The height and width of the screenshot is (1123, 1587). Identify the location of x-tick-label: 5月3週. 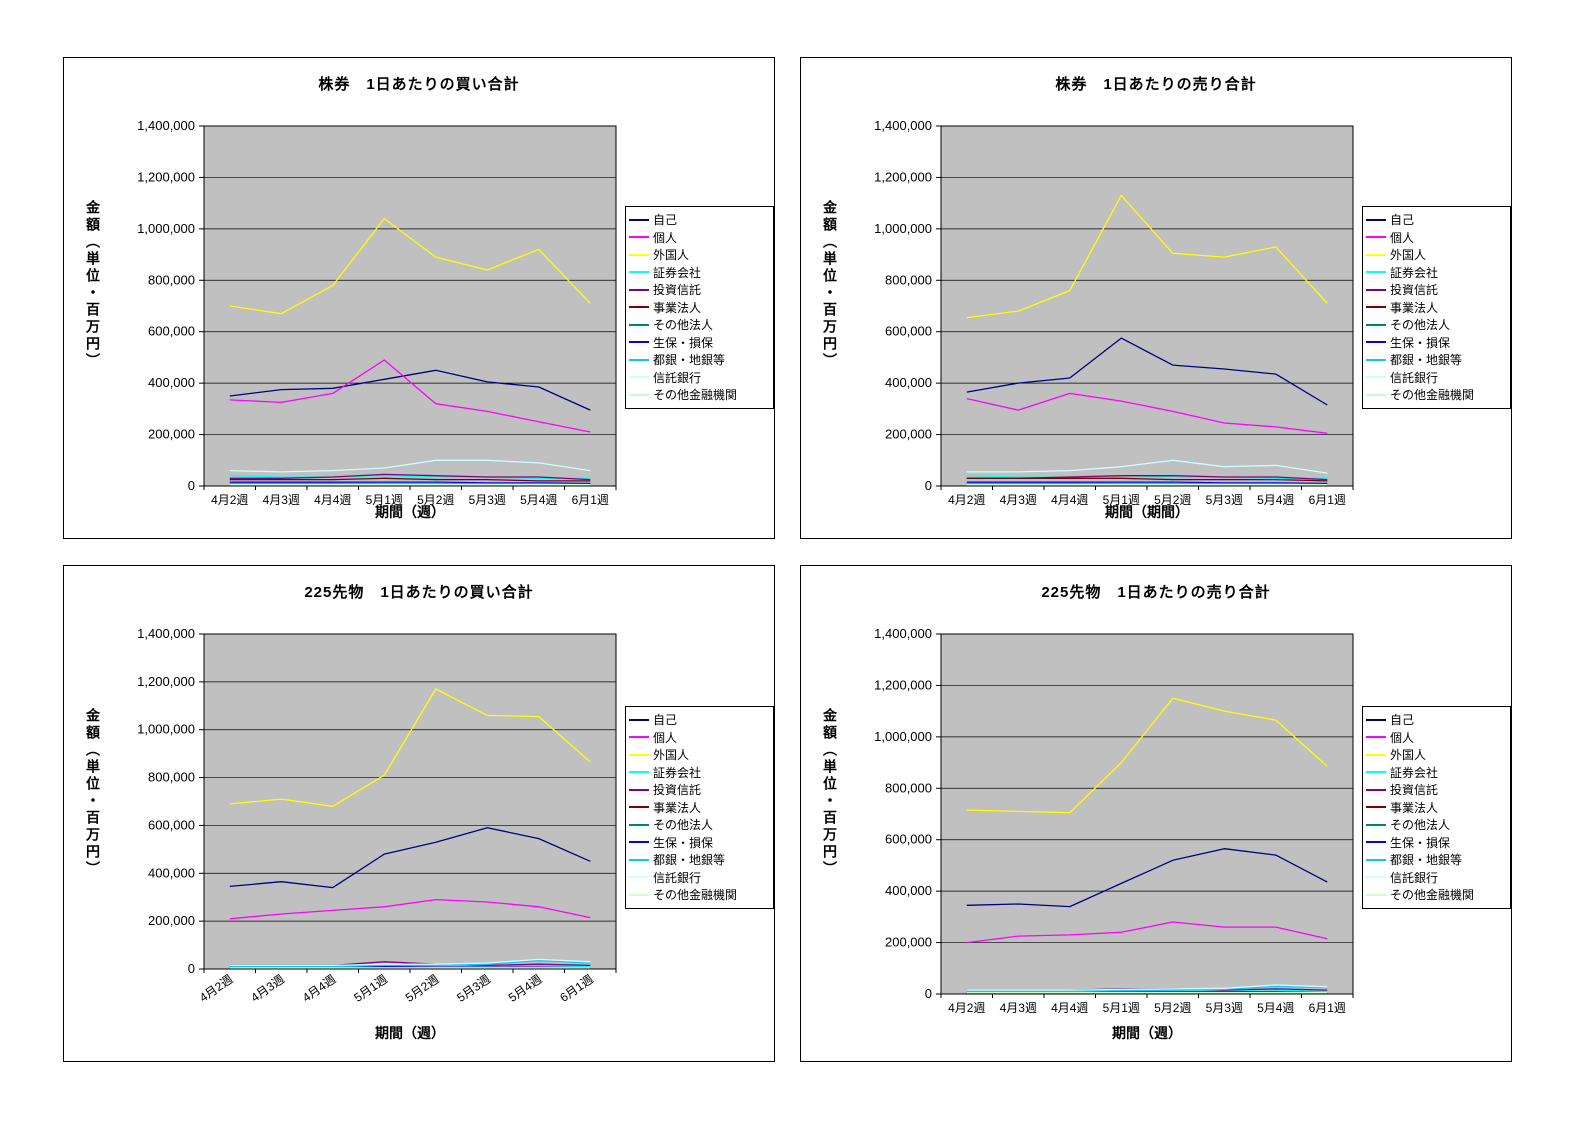
(473, 988).